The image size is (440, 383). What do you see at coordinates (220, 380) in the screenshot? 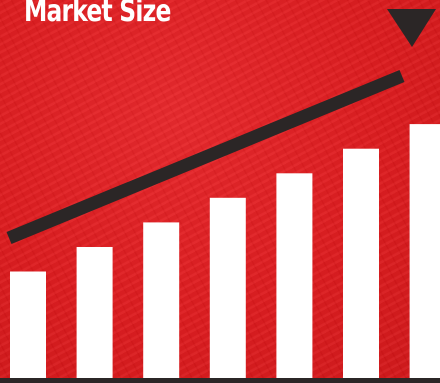
I see `baseline` at bounding box center [220, 380].